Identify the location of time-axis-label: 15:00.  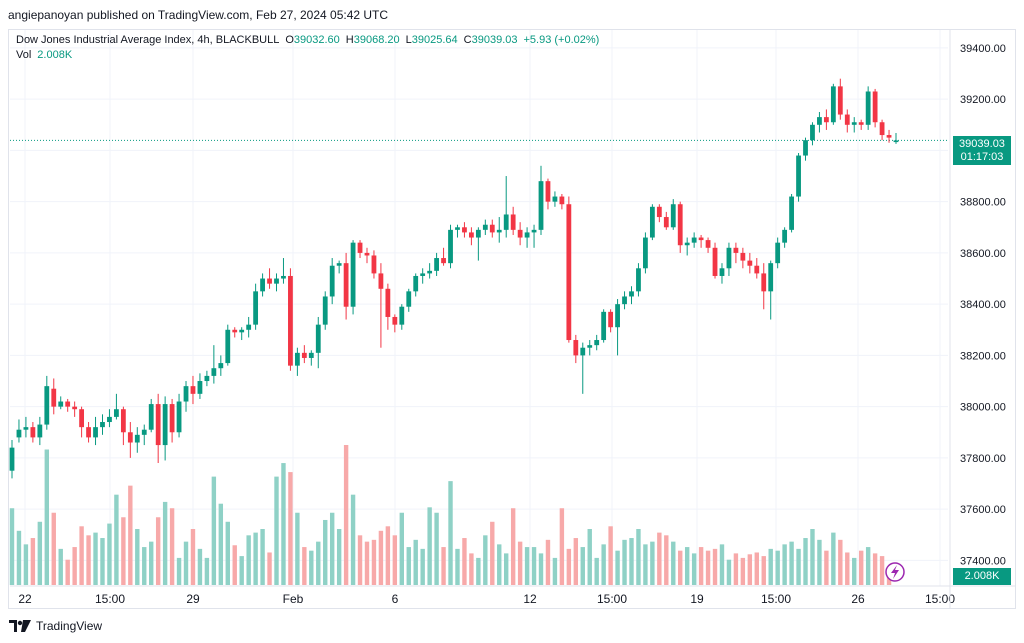
(612, 599).